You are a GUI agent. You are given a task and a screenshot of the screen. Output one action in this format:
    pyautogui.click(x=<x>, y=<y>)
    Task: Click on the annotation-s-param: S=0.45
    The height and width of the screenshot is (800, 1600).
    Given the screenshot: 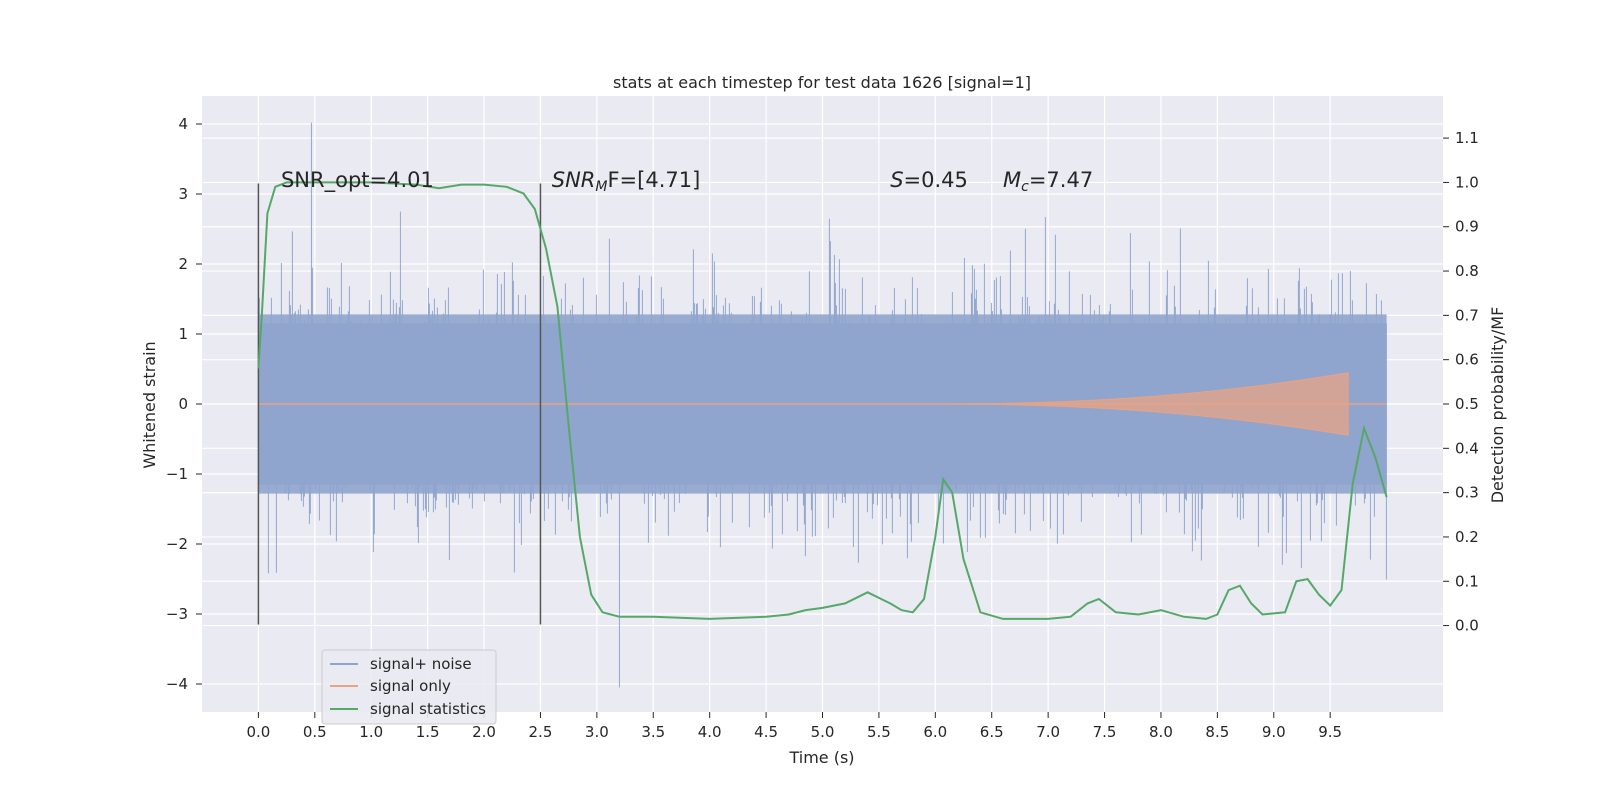 What is the action you would take?
    pyautogui.click(x=929, y=180)
    